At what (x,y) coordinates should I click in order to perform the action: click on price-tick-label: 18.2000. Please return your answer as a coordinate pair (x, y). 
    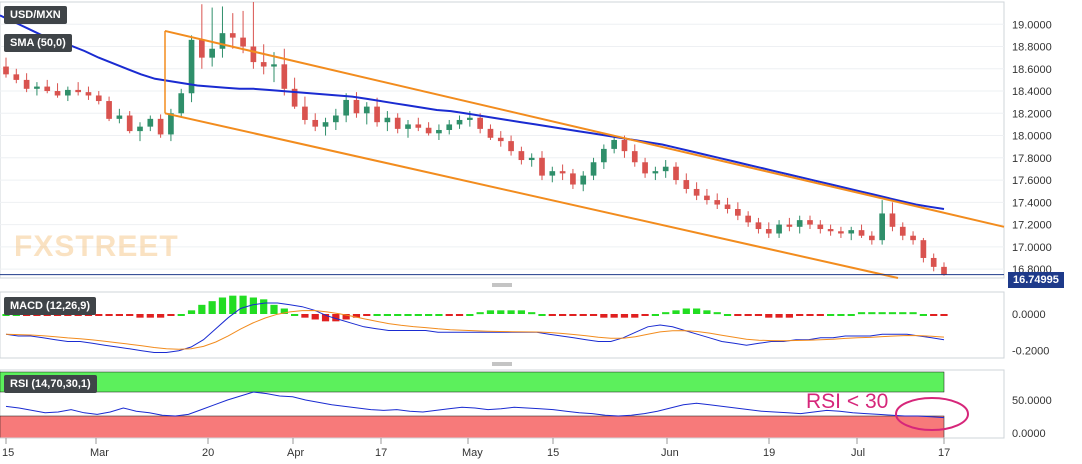
    Looking at the image, I should click on (1032, 114).